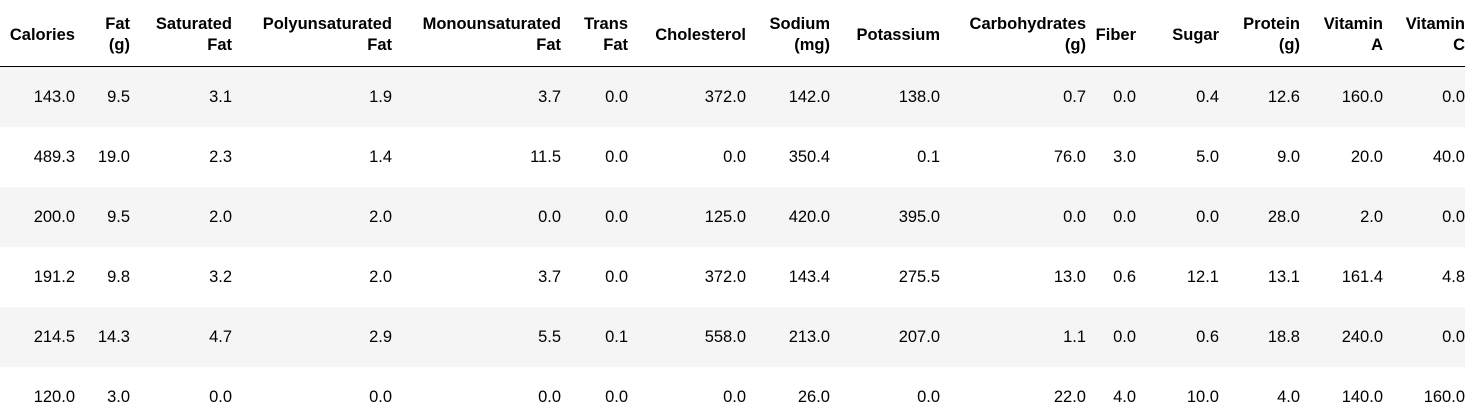 The width and height of the screenshot is (1483, 409). Describe the element at coordinates (885, 277) in the screenshot. I see `table-cell: 275.5` at that location.